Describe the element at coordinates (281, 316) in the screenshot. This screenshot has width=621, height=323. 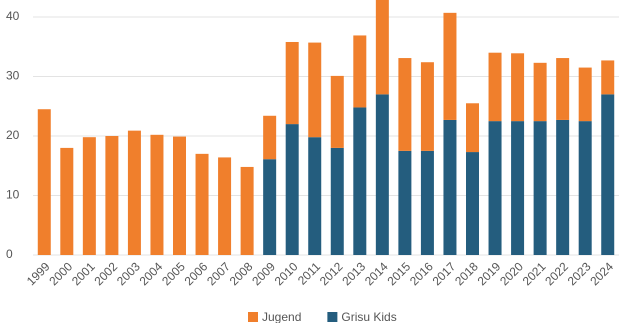
I see `legend-label: Jugend` at that location.